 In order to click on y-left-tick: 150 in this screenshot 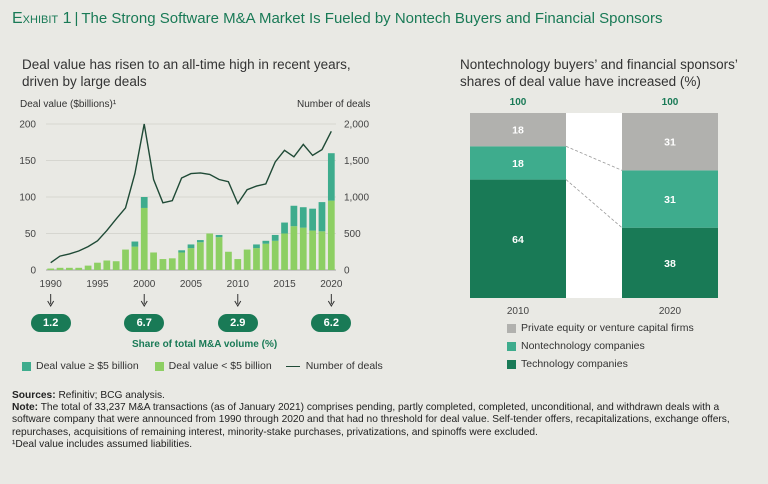, I will do `click(27, 161)`.